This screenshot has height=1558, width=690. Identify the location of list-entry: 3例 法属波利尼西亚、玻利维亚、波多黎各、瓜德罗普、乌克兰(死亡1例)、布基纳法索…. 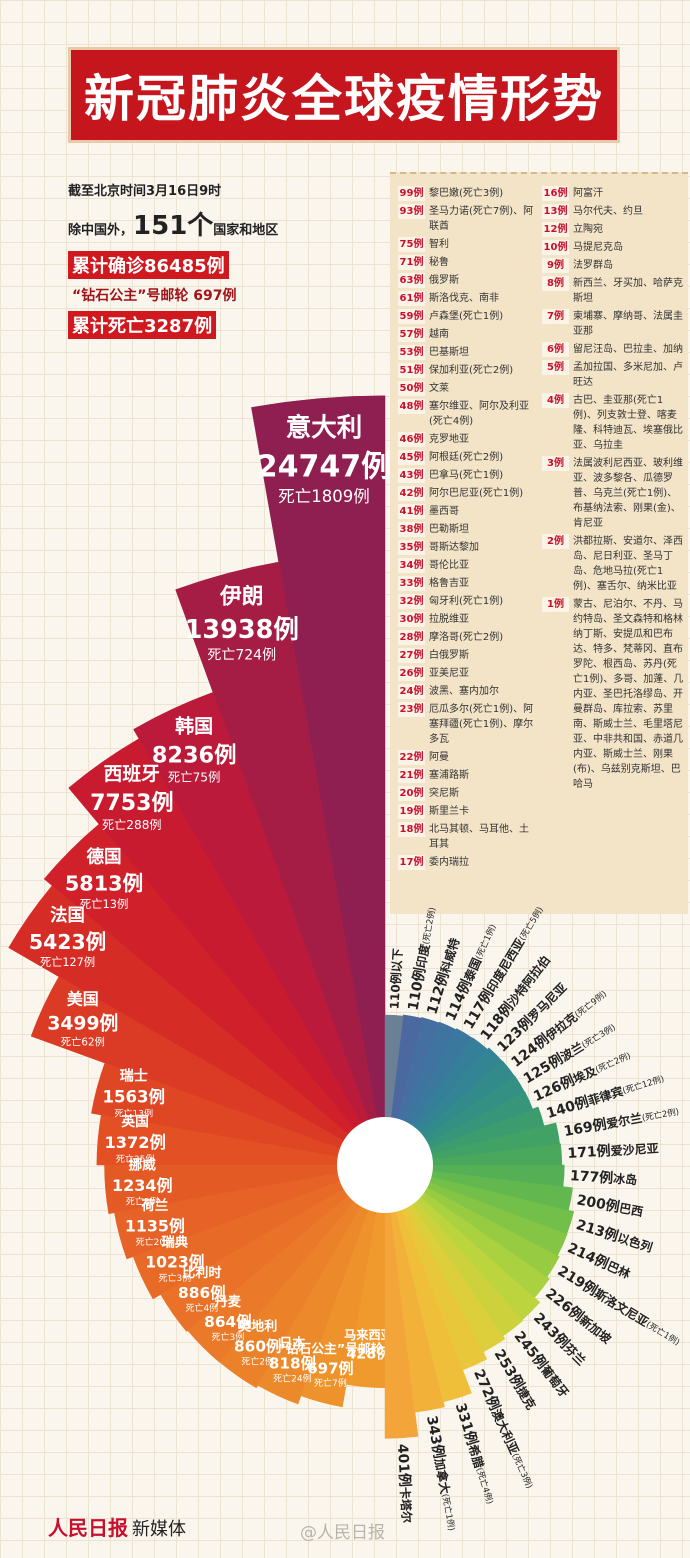
(613, 493).